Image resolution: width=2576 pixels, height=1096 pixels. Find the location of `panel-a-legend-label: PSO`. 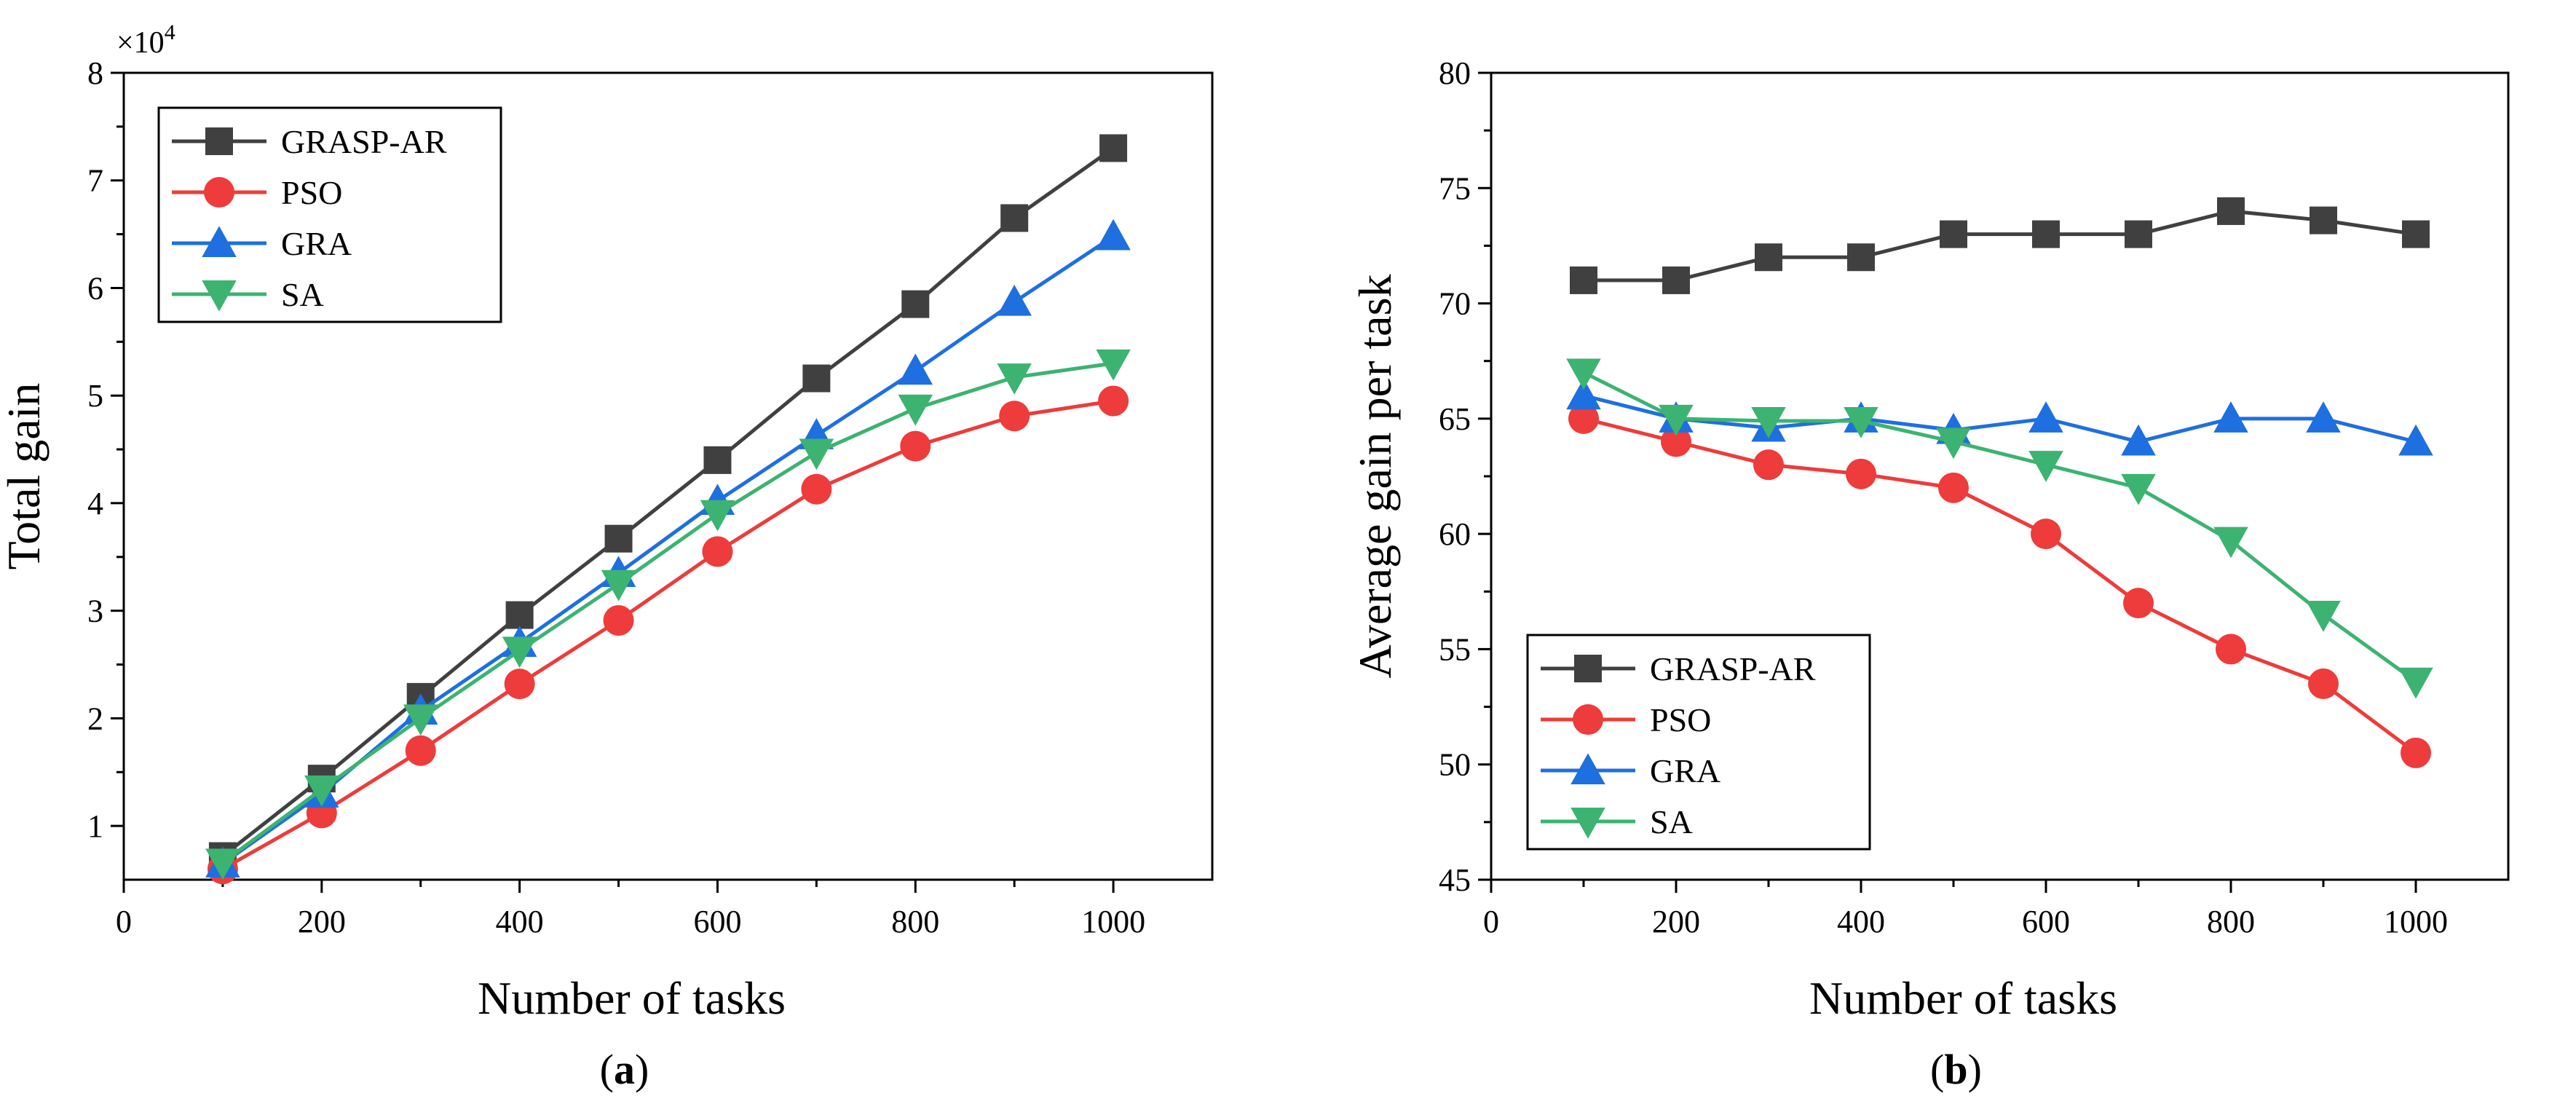

panel-a-legend-label: PSO is located at coordinates (312, 192).